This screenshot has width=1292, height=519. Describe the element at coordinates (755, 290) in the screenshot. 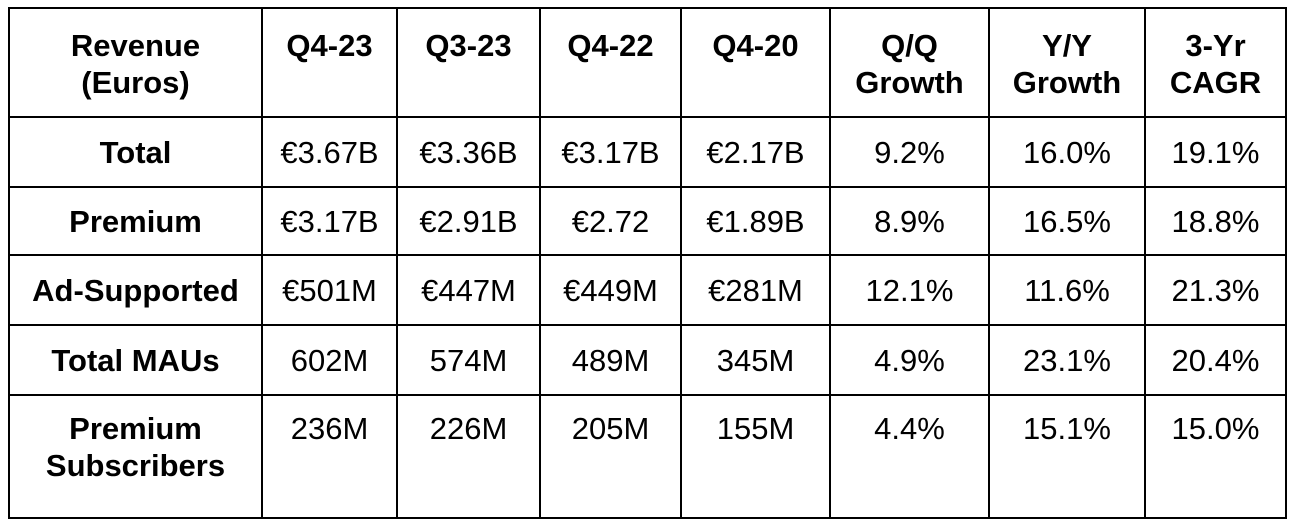

I see `table-cell: €281M` at that location.